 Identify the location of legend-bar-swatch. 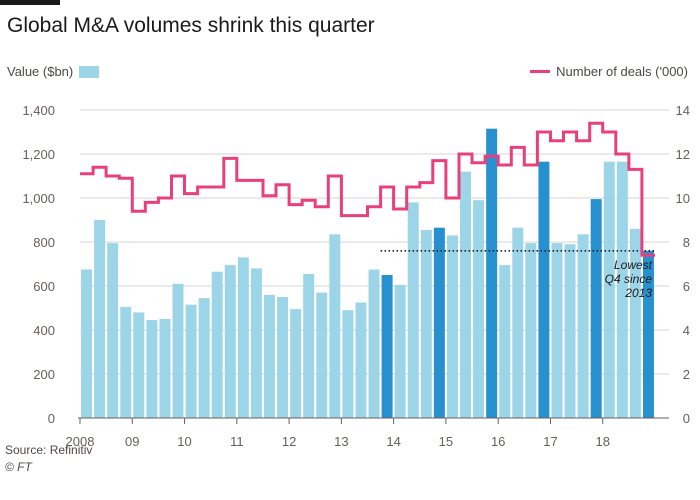
(89, 71).